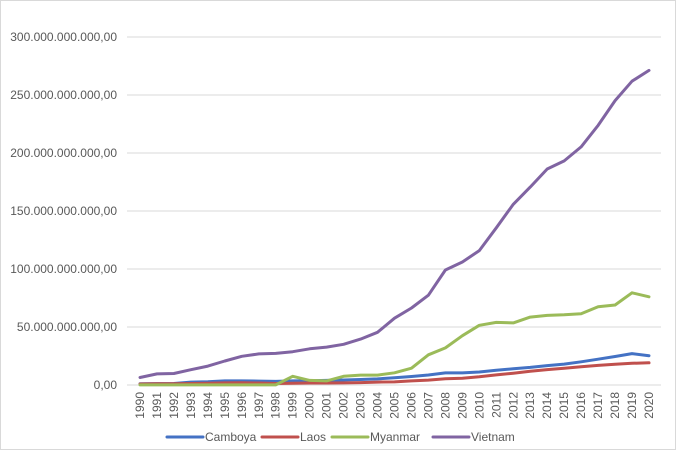 The width and height of the screenshot is (679, 453). What do you see at coordinates (493, 437) in the screenshot?
I see `legend-label: Vietnam` at bounding box center [493, 437].